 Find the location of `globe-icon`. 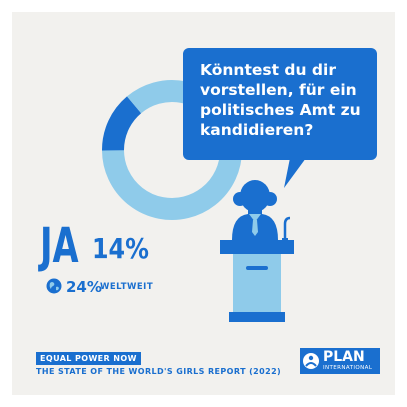

globe-icon is located at coordinates (54, 286).